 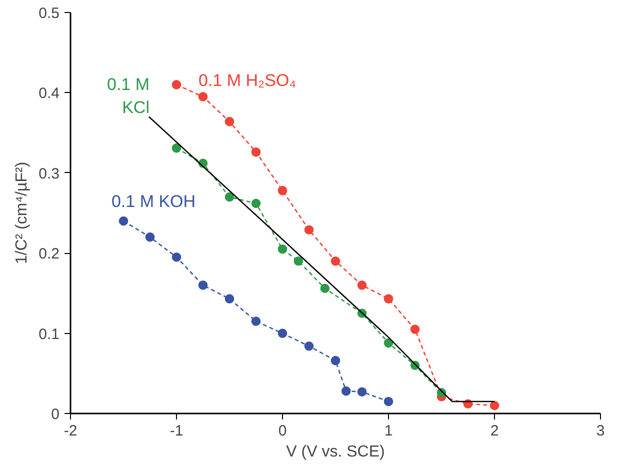 What do you see at coordinates (247, 80) in the screenshot?
I see `series-label: 0.1 M H₂SO₄` at bounding box center [247, 80].